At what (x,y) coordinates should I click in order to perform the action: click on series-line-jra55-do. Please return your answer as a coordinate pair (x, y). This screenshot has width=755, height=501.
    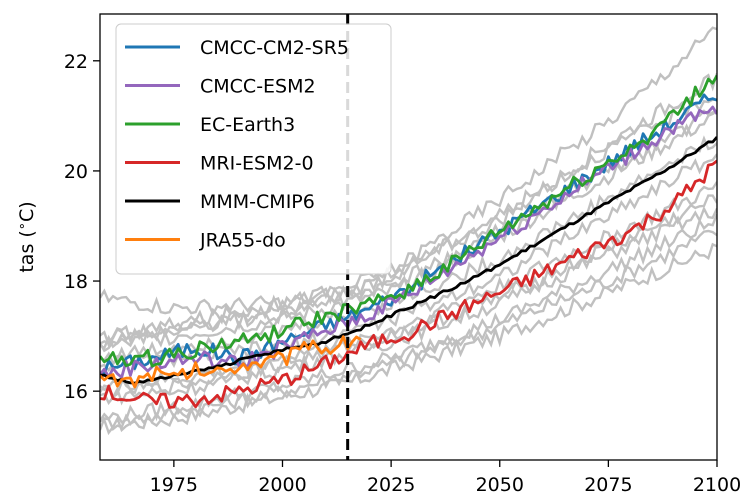
    Looking at the image, I should click on (231, 362).